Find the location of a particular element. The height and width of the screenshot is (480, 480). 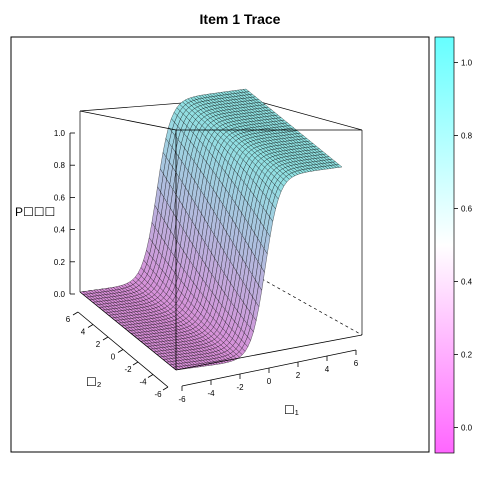

z-tick-label: 1.0 is located at coordinates (60, 133).